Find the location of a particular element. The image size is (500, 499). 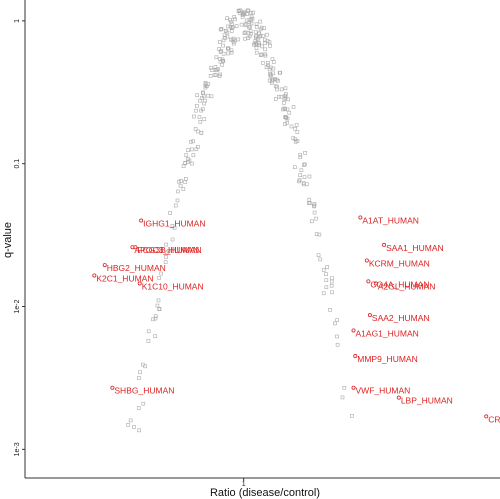

point-label: A2GL_HUMAN is located at coordinates (407, 286).